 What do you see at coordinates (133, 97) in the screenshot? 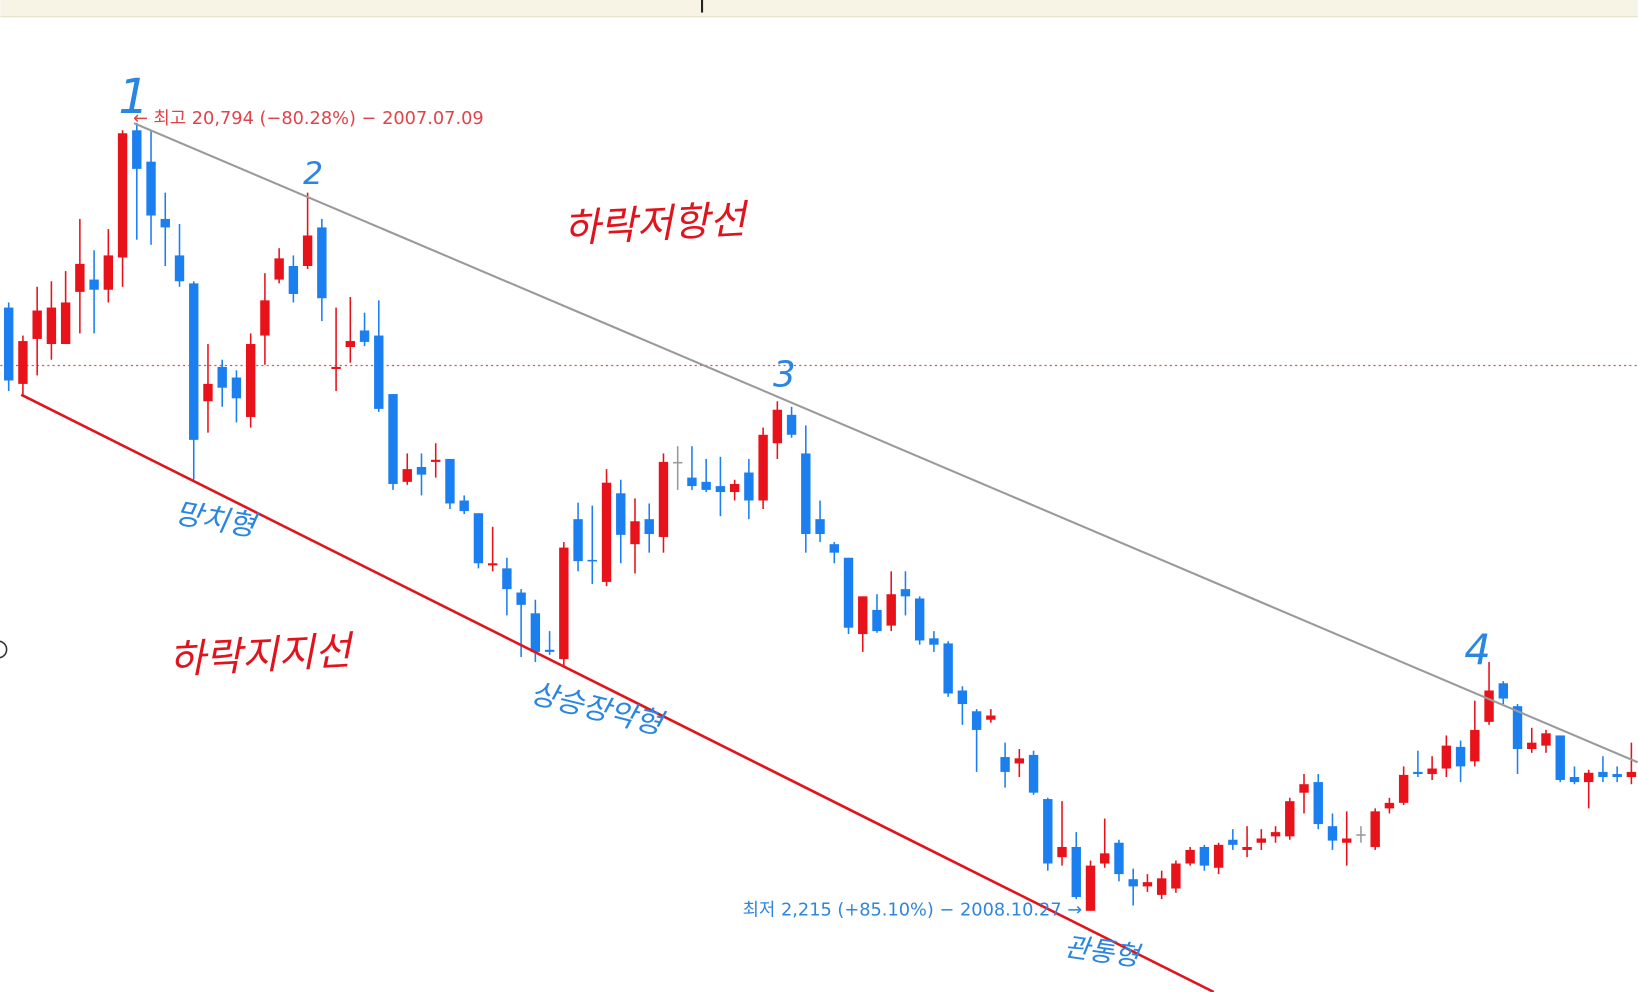
I see `wave-mark: 1` at bounding box center [133, 97].